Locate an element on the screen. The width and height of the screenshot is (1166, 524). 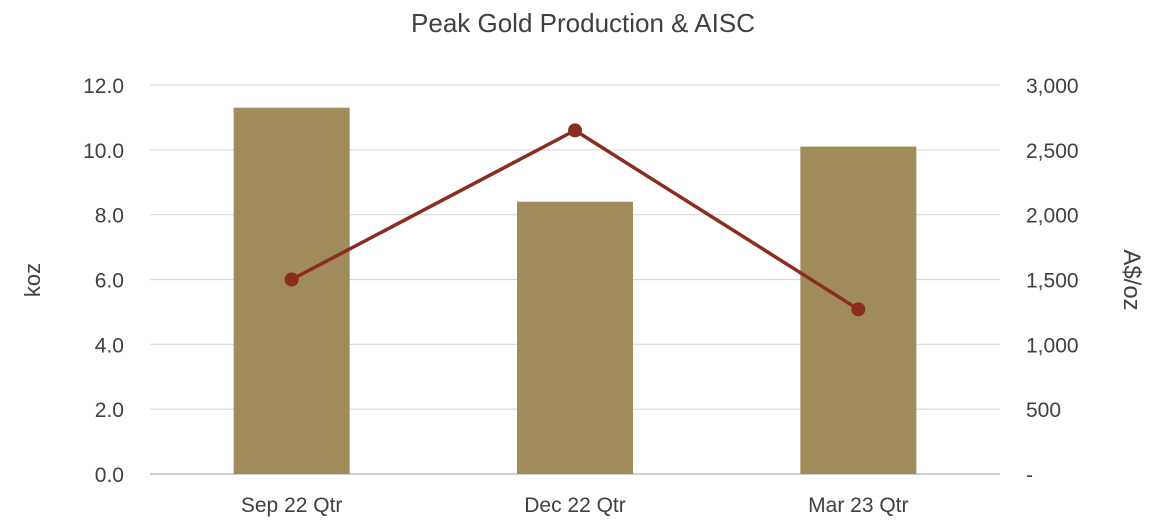
right-tick-label: - is located at coordinates (1029, 475).